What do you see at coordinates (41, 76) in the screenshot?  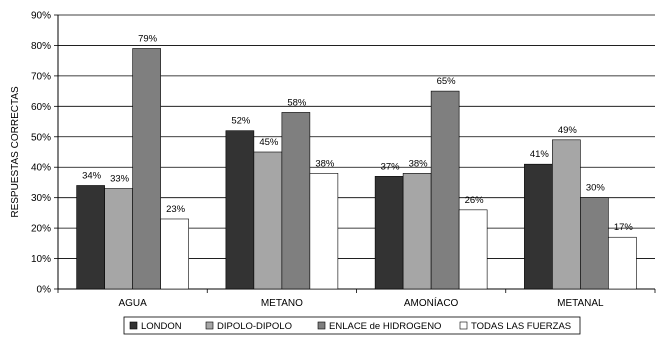 I see `y-tick-label: 70%` at bounding box center [41, 76].